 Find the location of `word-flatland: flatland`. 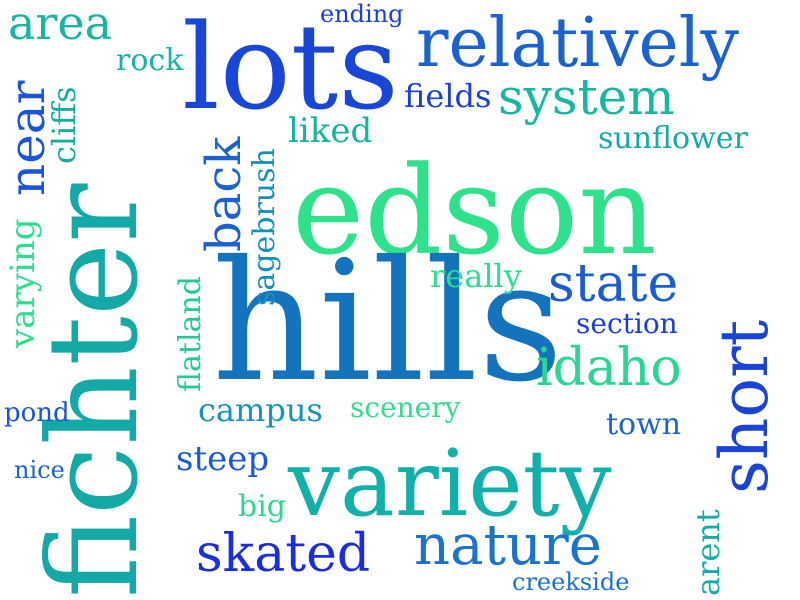

word-flatland: flatland is located at coordinates (190, 334).